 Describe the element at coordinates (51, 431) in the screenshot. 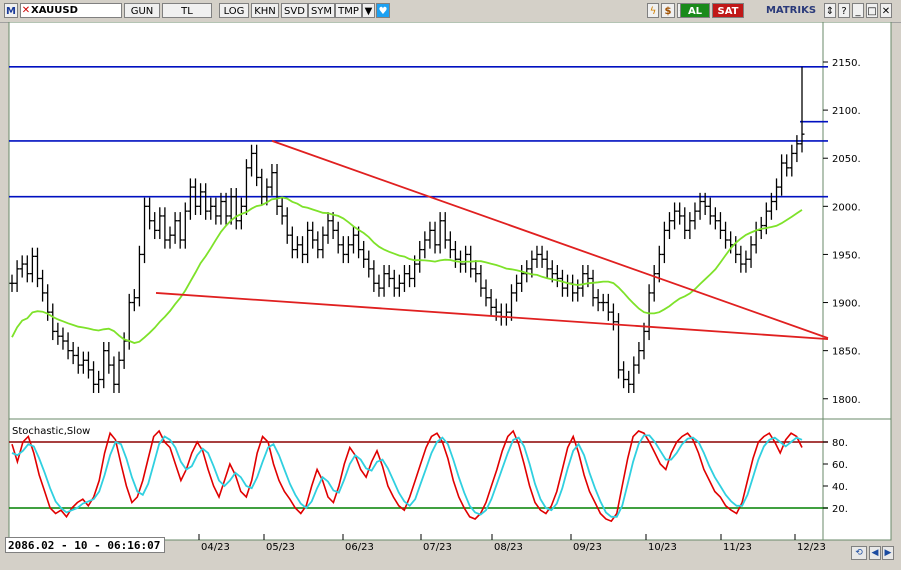

I see `stochastic-title: Stochastic,Slow` at that location.